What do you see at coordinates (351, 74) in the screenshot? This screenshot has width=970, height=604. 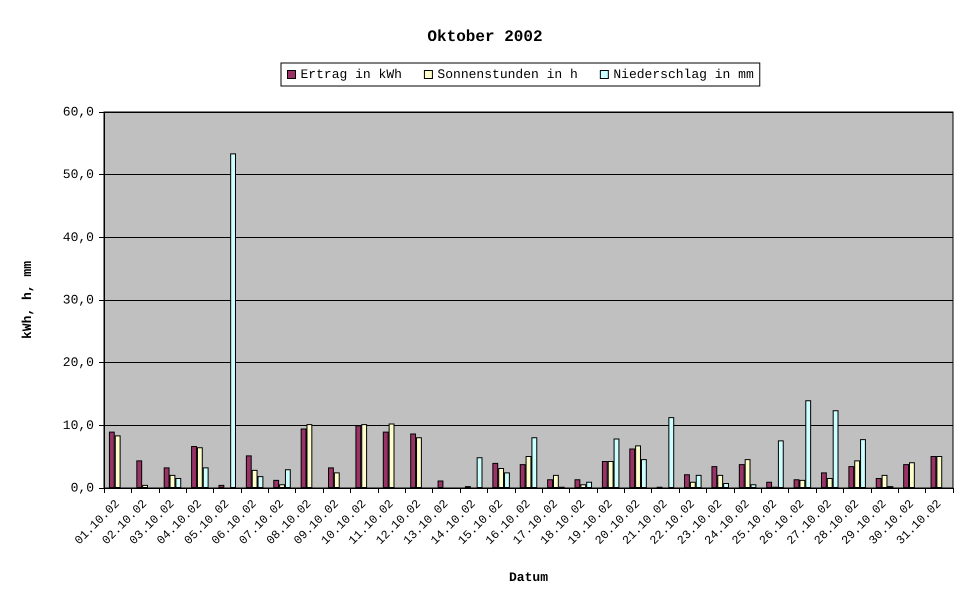 I see `legend-label: Ertrag in kWh` at bounding box center [351, 74].